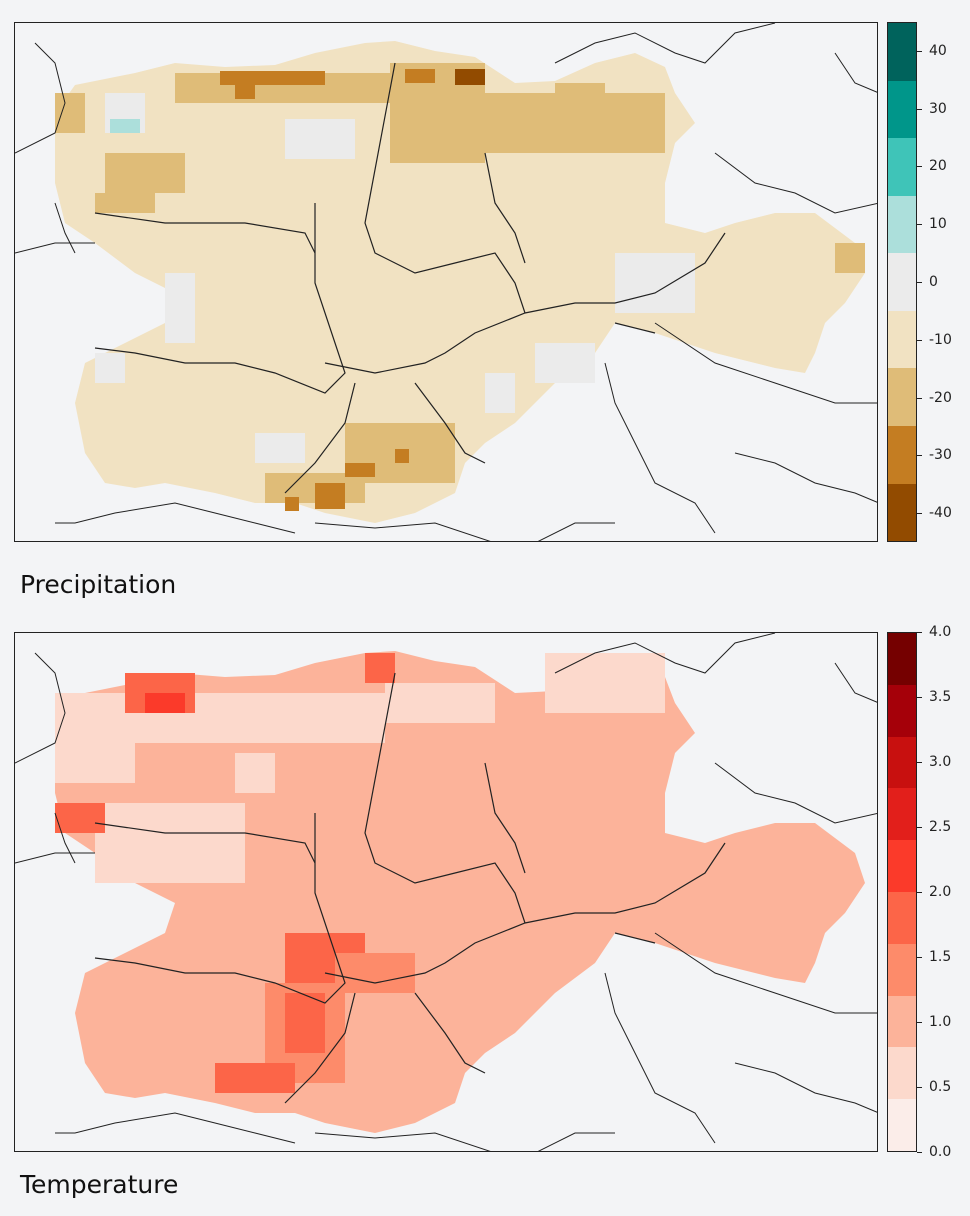  I want to click on precipitation-title: Precipitation, so click(98, 584).